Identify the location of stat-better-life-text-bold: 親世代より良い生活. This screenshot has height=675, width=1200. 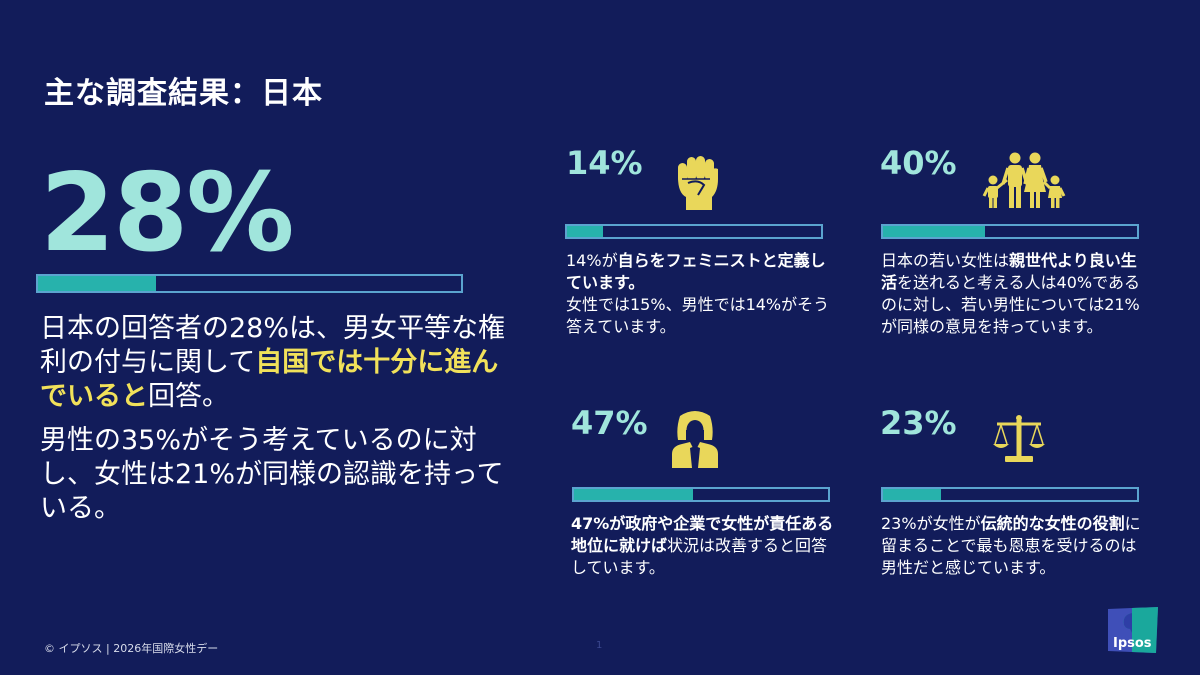
(1009, 271).